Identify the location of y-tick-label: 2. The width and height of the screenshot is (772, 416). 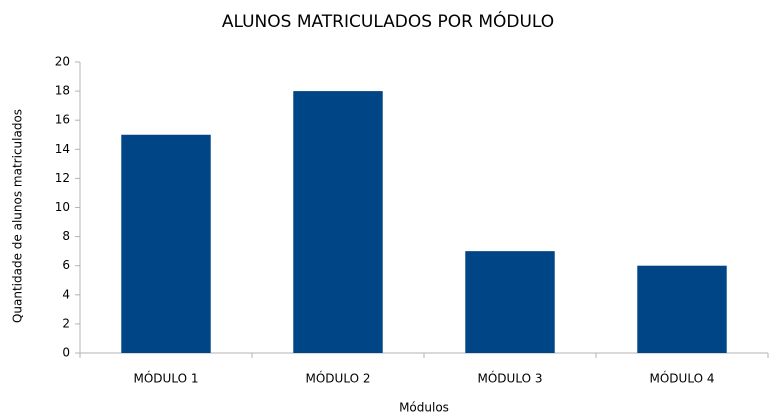
(66, 323).